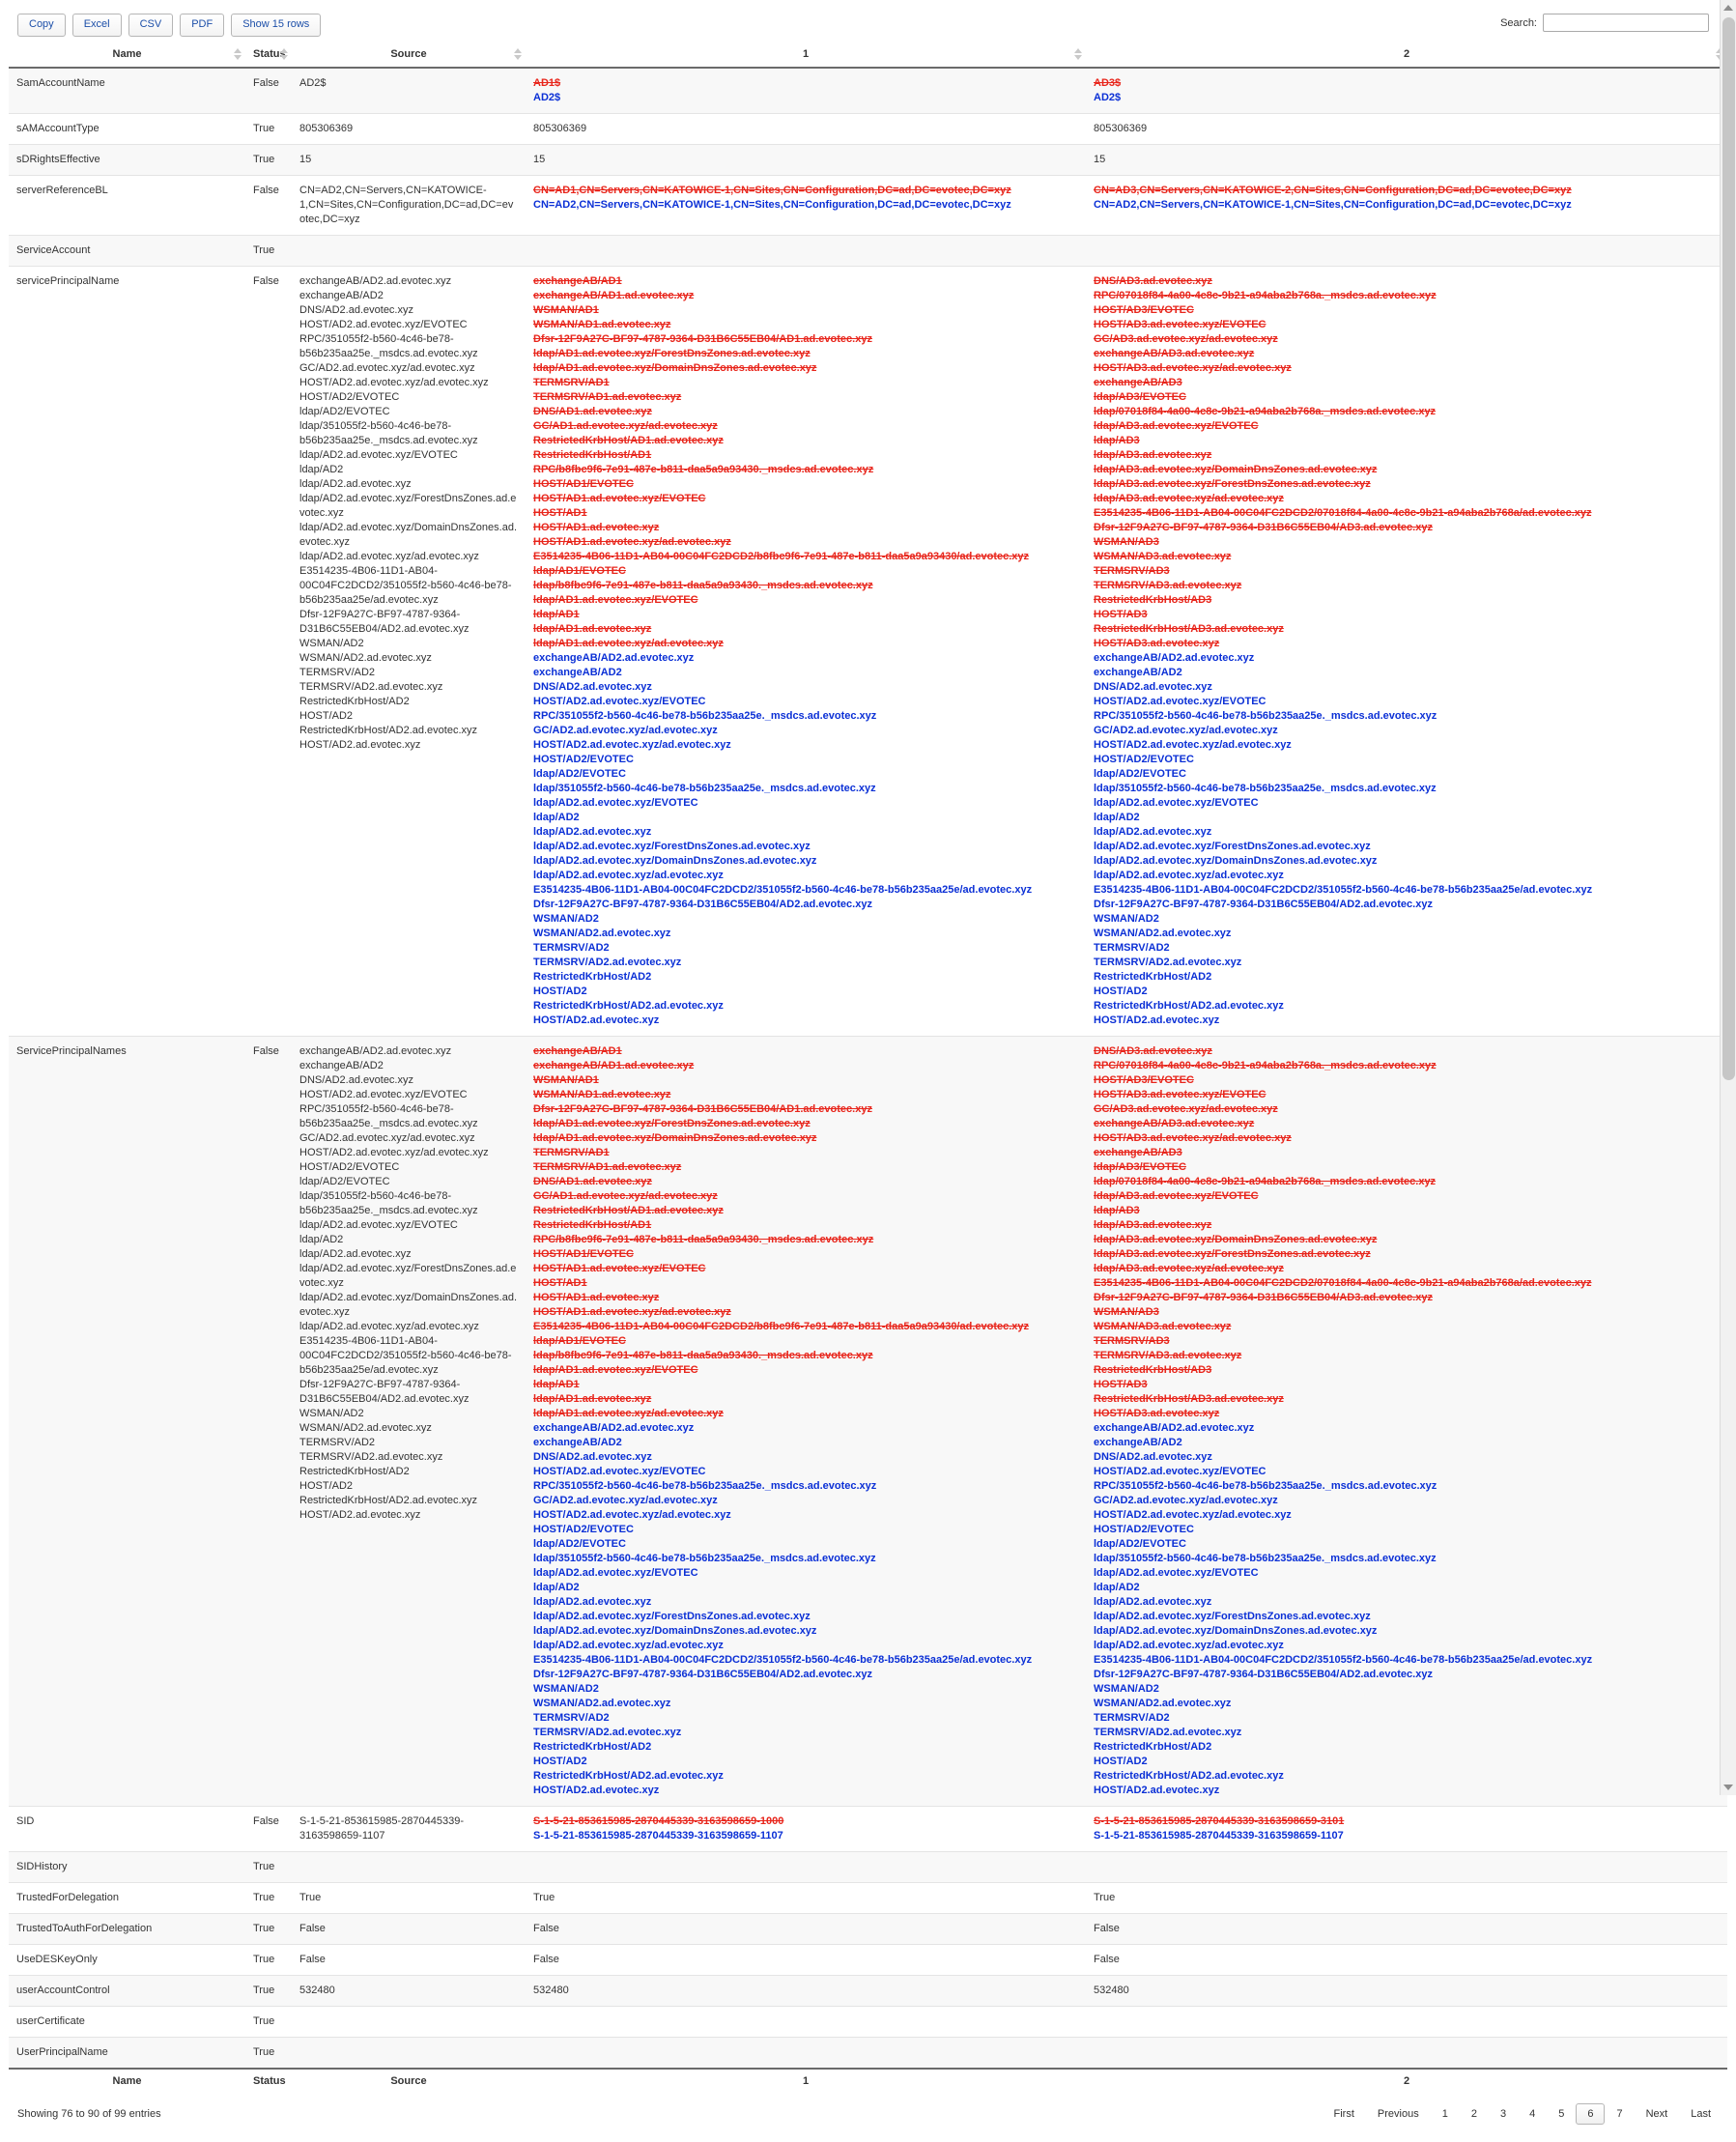 The image size is (1736, 2142). What do you see at coordinates (409, 2081) in the screenshot?
I see `column-footer-source: Source` at bounding box center [409, 2081].